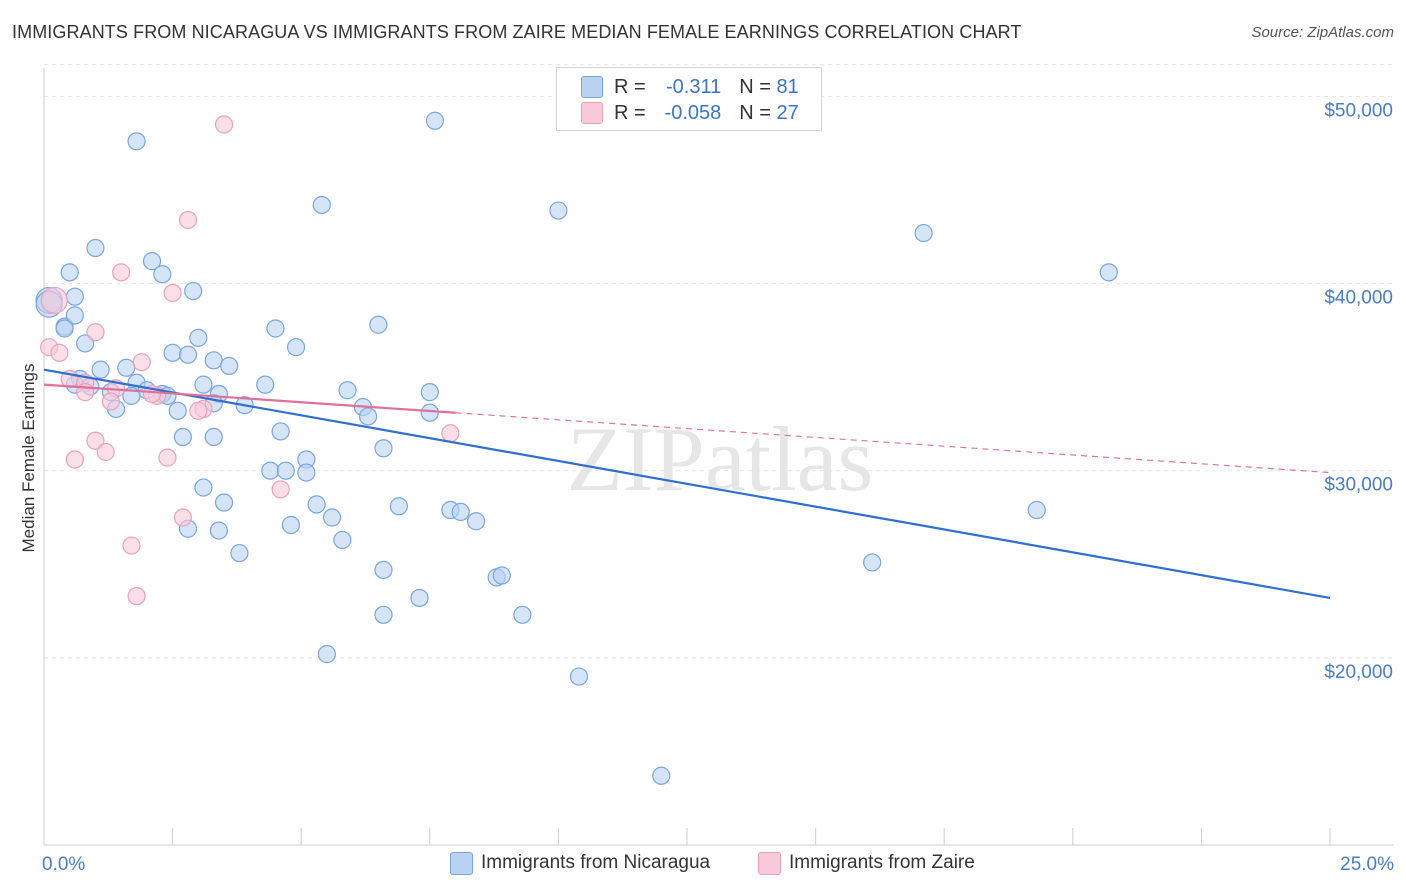  What do you see at coordinates (1358, 110) in the screenshot?
I see `y-tick-label: $50,000` at bounding box center [1358, 110].